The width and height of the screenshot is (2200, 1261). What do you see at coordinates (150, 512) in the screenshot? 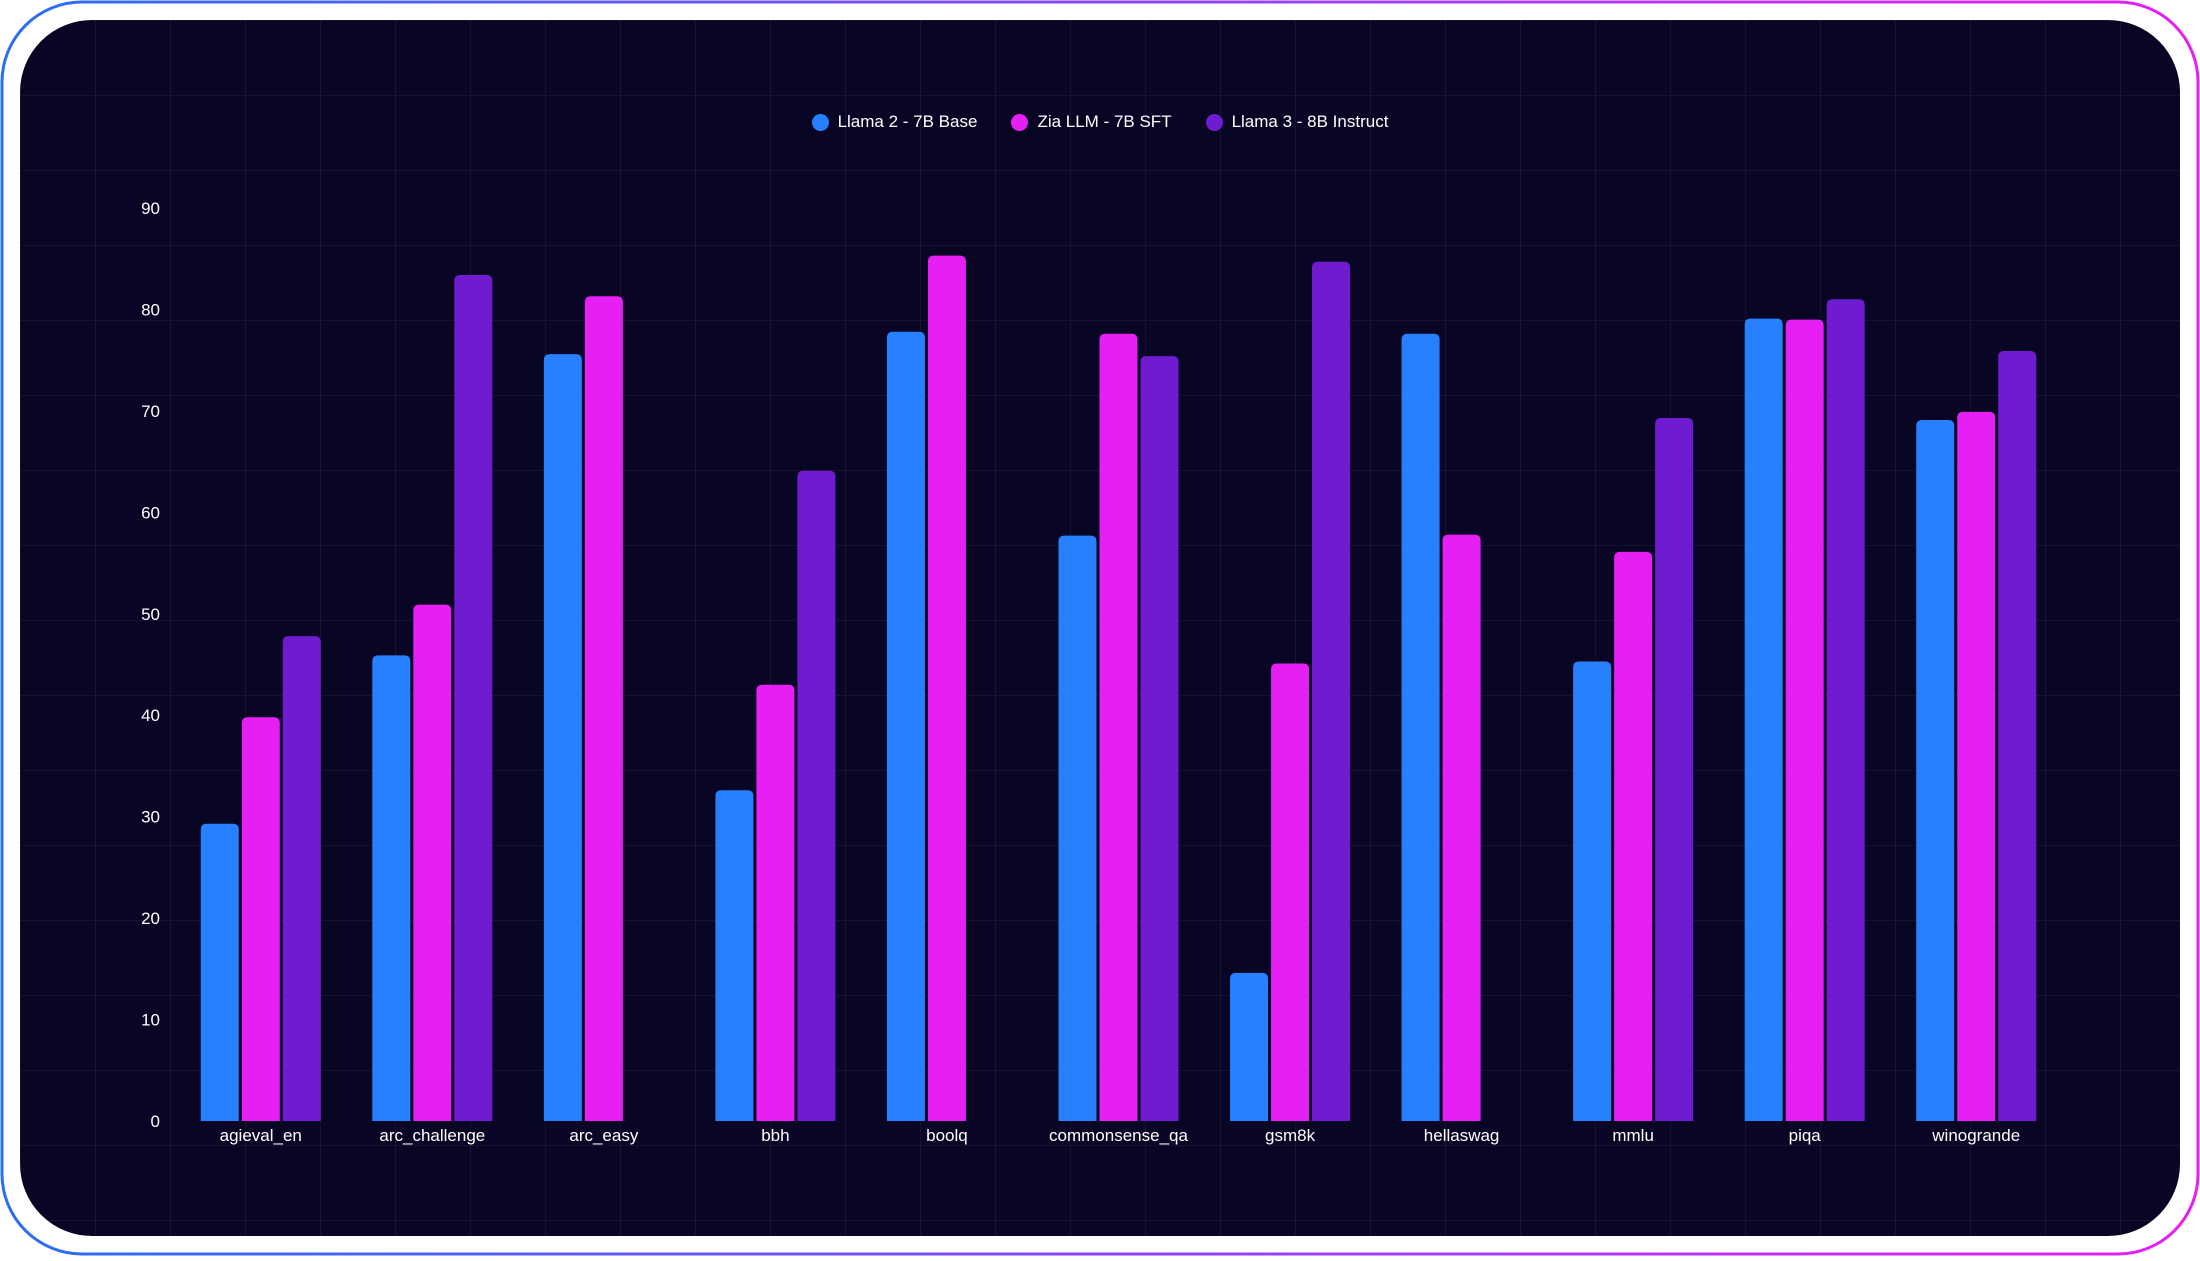
I see `y-tick-label: 60` at bounding box center [150, 512].